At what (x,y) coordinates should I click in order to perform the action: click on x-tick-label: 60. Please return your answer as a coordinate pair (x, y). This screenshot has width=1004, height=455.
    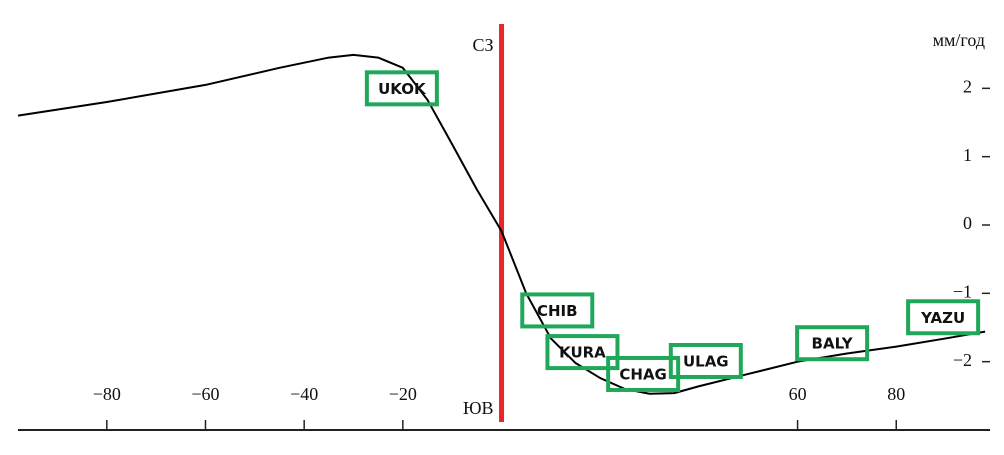
    Looking at the image, I should click on (798, 394).